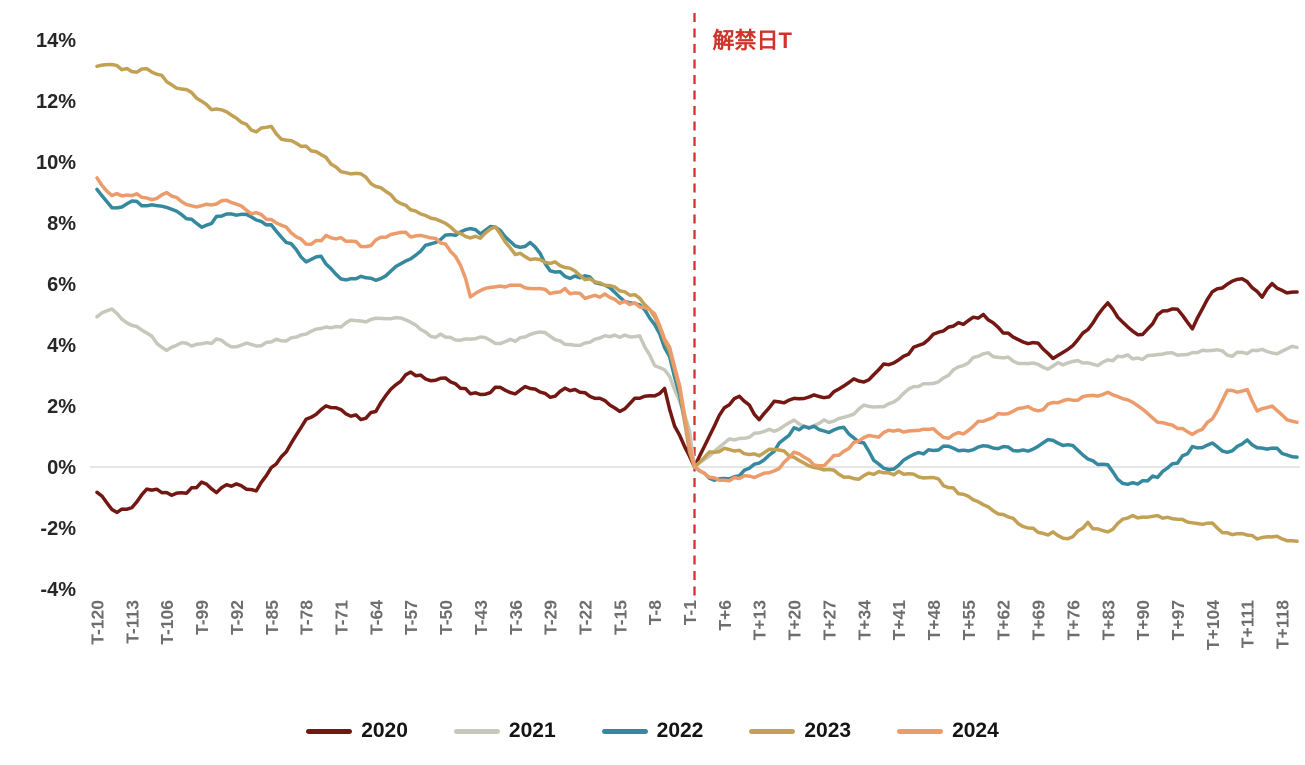 This screenshot has width=1305, height=765. I want to click on x-axis-tick-label: T-113, so click(132, 622).